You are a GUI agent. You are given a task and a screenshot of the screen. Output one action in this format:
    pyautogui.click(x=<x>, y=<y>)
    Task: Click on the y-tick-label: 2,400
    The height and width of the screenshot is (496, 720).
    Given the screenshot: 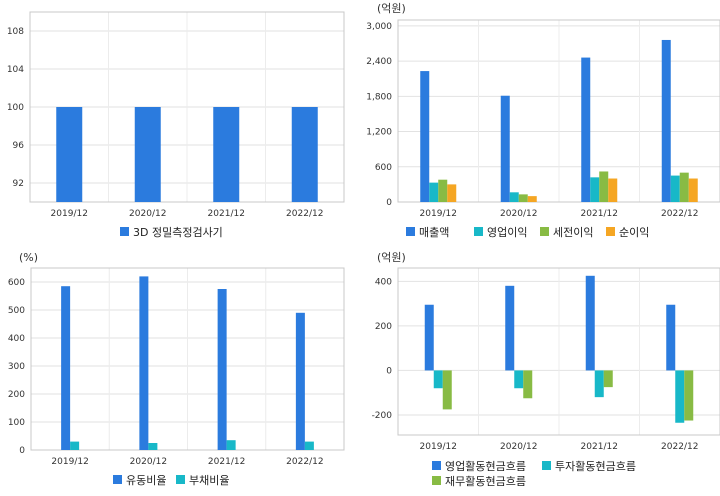 What is the action you would take?
    pyautogui.click(x=379, y=62)
    